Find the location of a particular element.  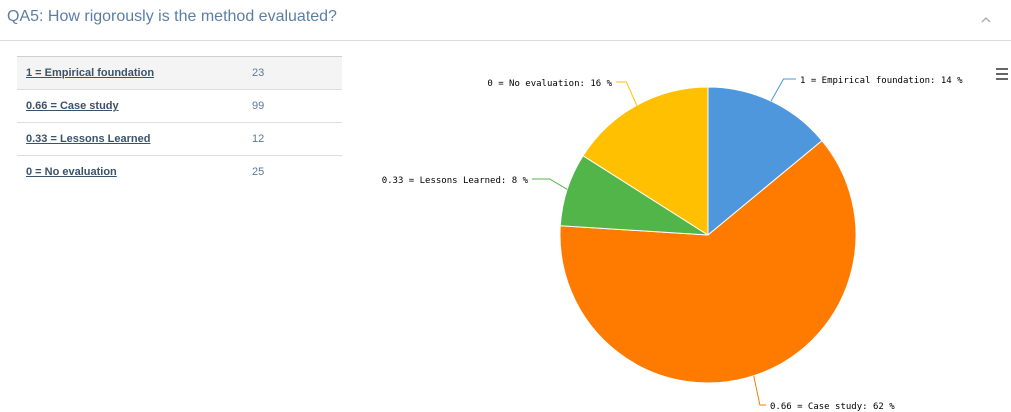

chevron-up-icon is located at coordinates (986, 20).